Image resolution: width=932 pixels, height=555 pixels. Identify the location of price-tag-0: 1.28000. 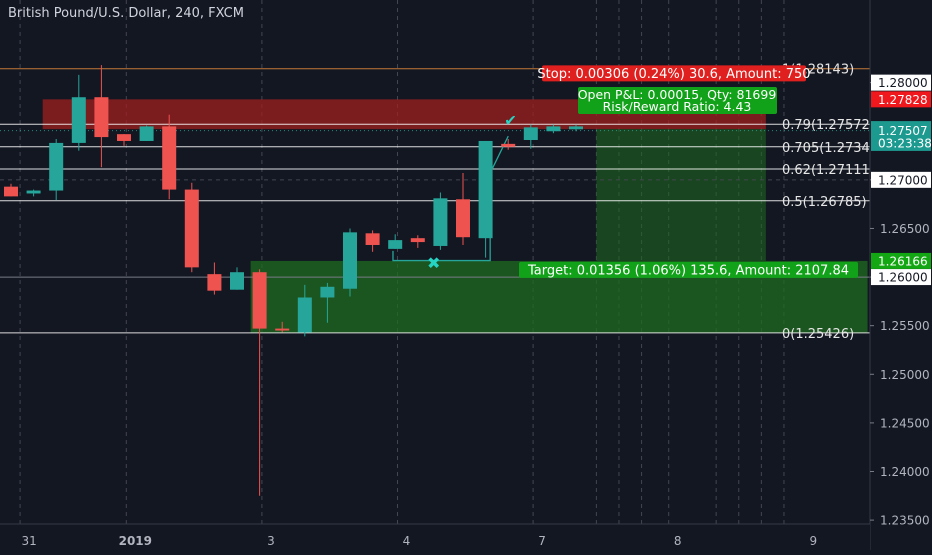
(903, 83).